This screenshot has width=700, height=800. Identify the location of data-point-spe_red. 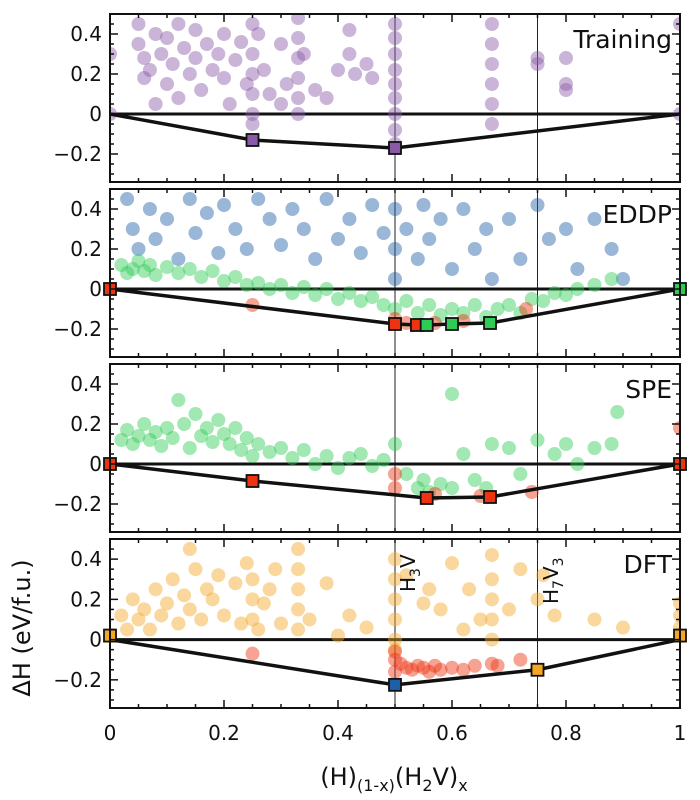
(395, 474).